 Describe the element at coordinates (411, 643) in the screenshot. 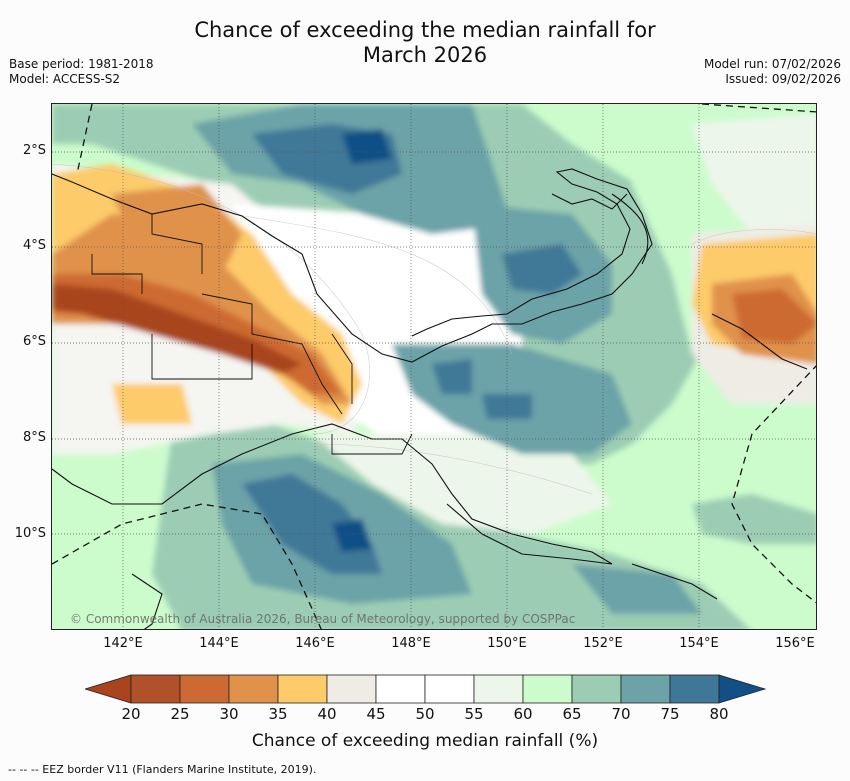

I see `lon-tick: 148°E` at that location.